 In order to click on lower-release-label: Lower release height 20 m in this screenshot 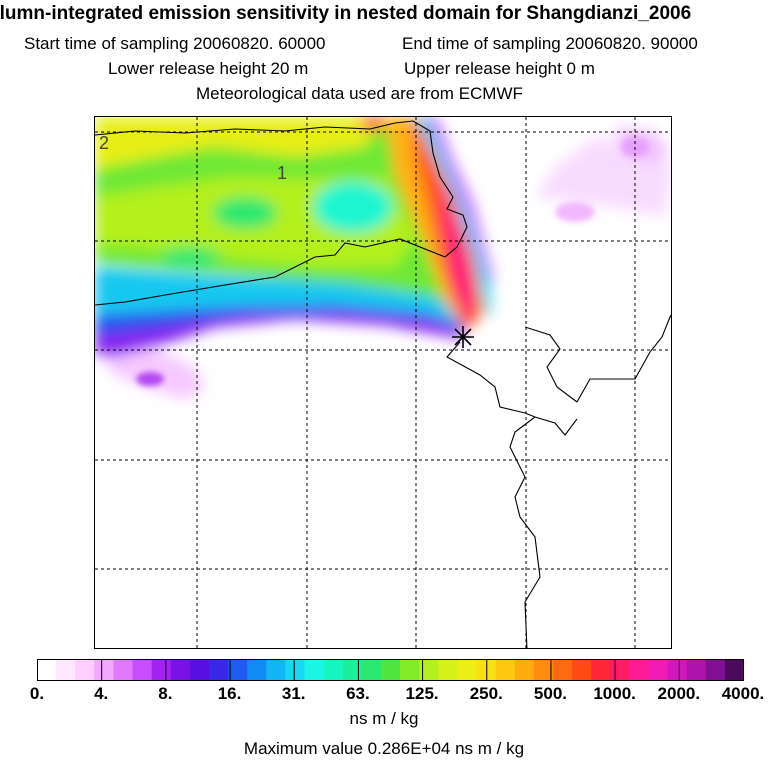, I will do `click(208, 68)`.